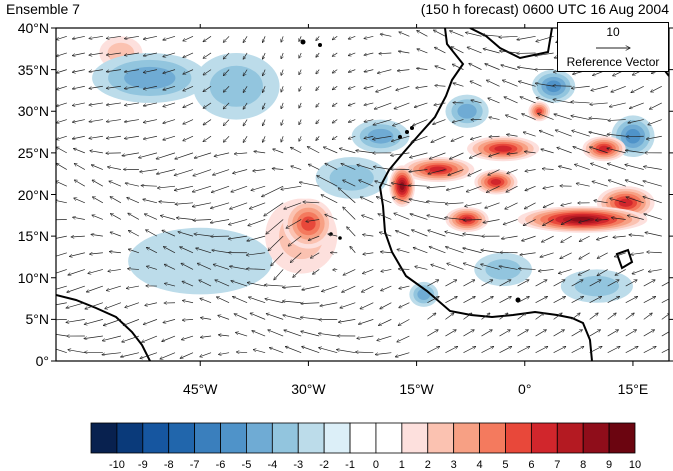 The image size is (673, 471). I want to click on colorbar-tick-label: 0, so click(375, 465).